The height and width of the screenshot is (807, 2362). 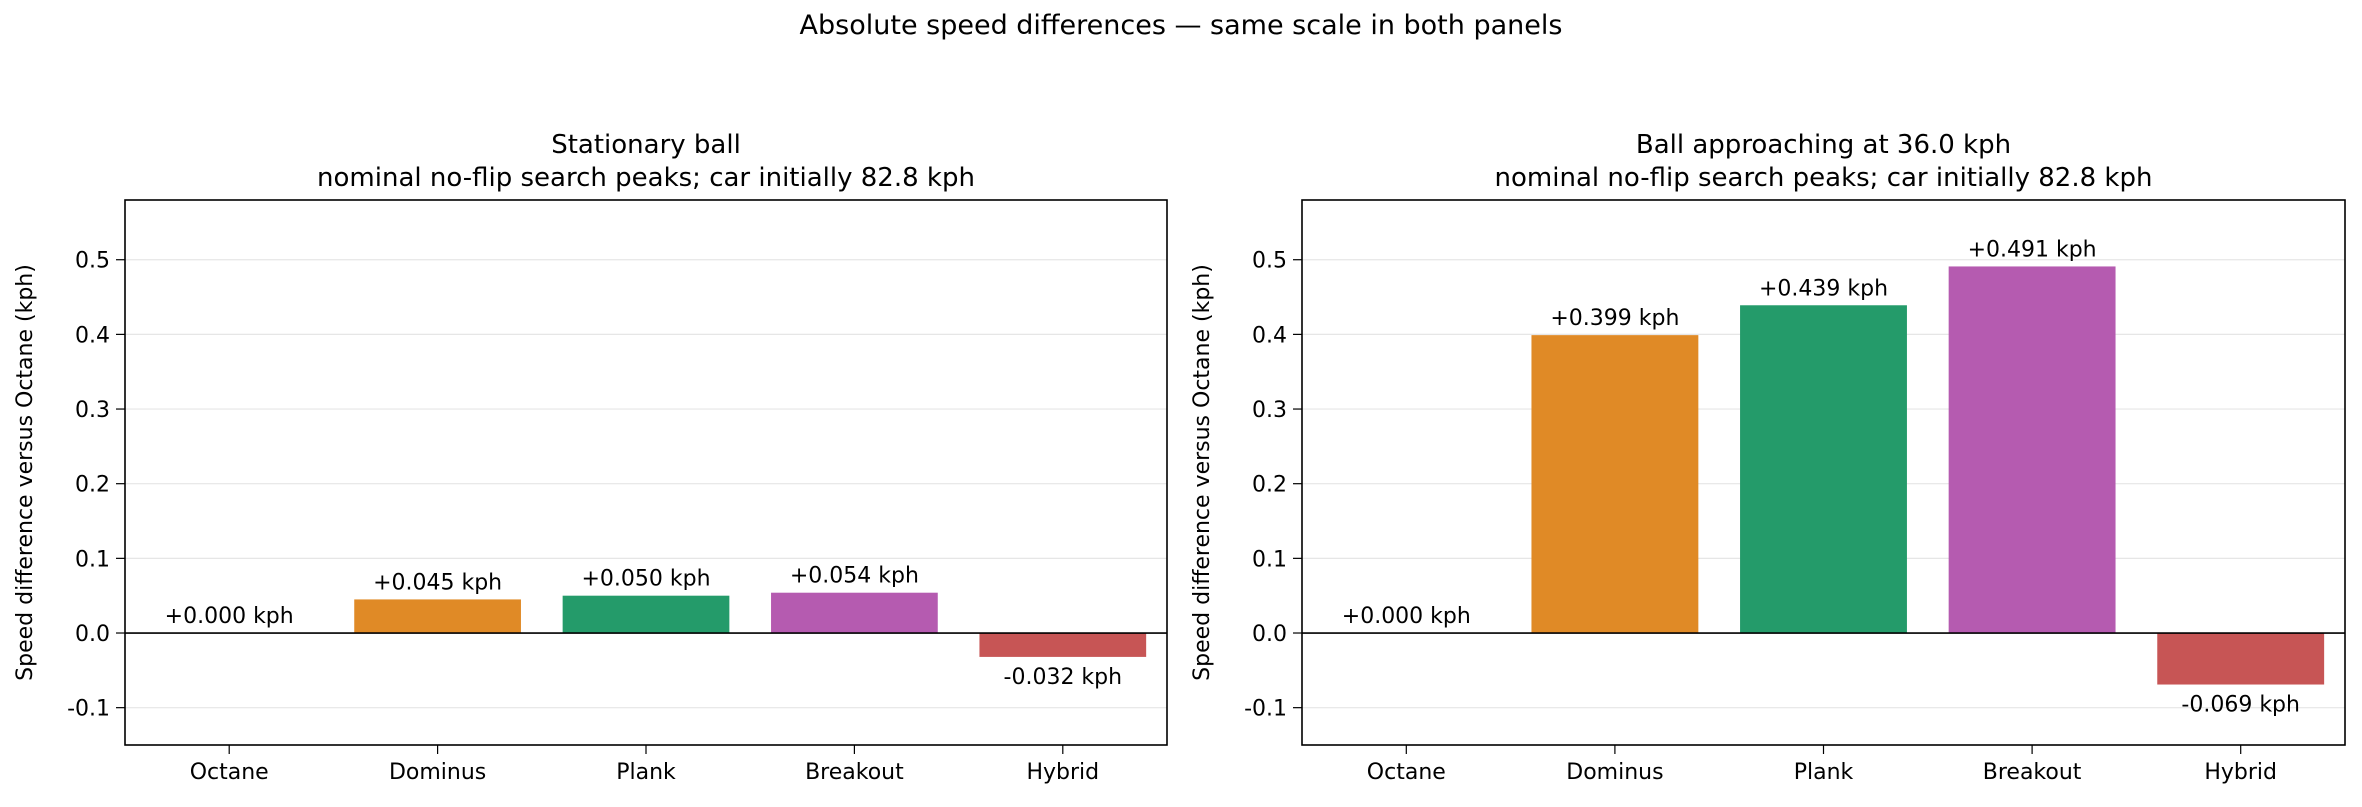 What do you see at coordinates (854, 576) in the screenshot?
I see `data-label: +0.054 kph` at bounding box center [854, 576].